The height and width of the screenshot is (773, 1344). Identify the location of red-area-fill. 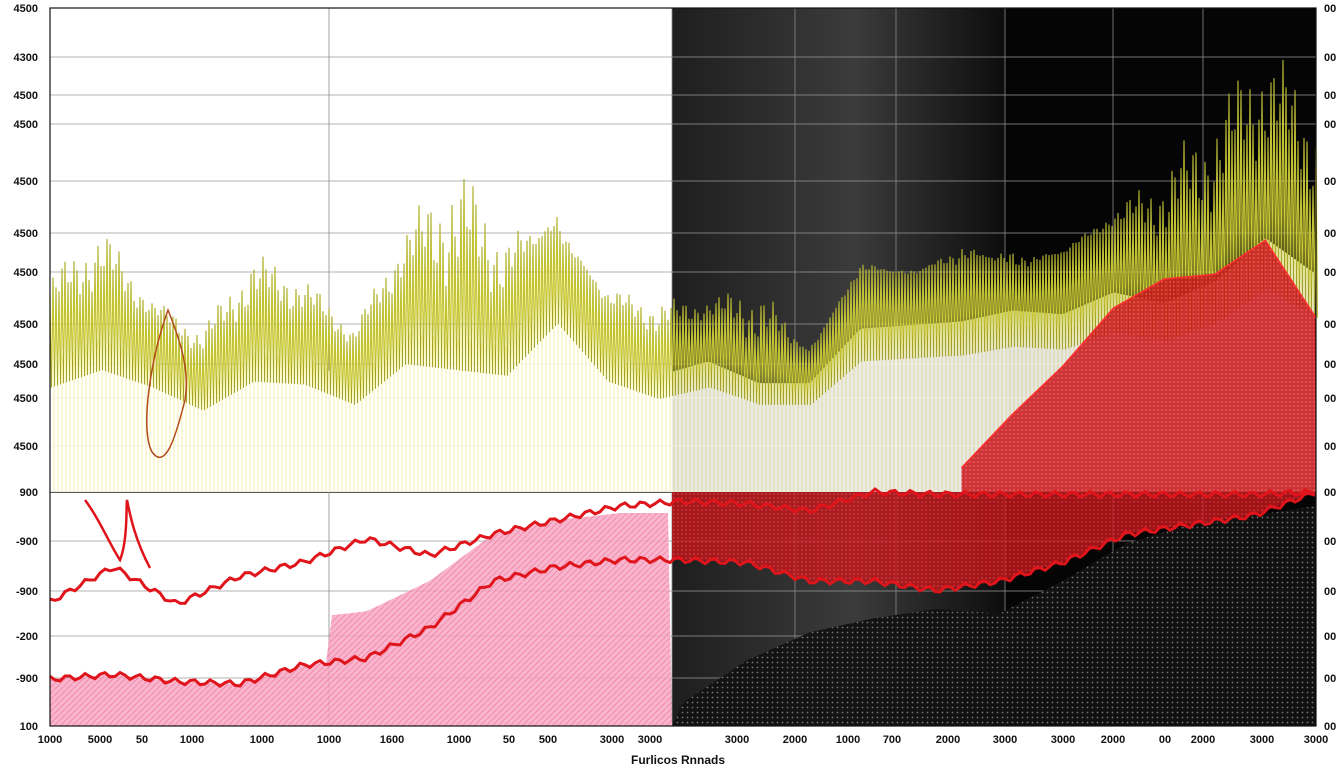
(1138, 366).